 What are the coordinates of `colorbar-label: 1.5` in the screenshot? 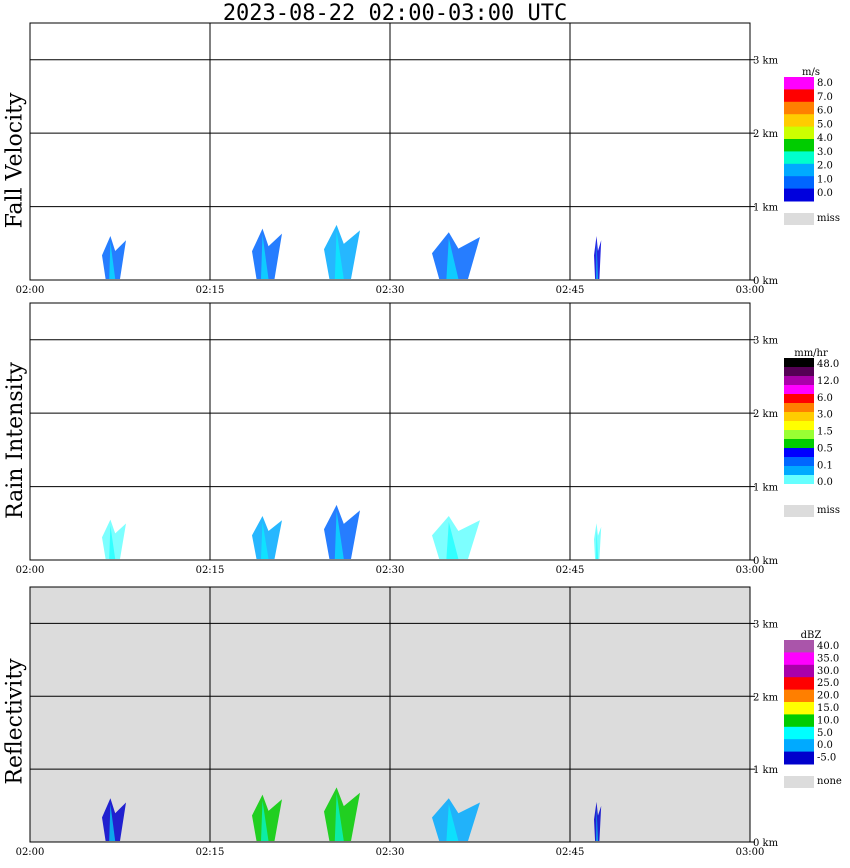 It's located at (825, 432).